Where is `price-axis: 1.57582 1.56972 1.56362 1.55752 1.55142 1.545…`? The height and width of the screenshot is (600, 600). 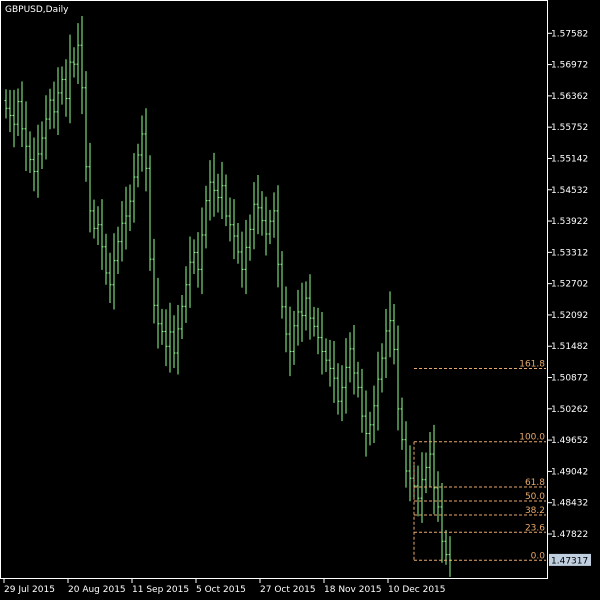
price-axis: 1.57582 1.56972 1.56362 1.55752 1.55142 1.545… is located at coordinates (568, 284).